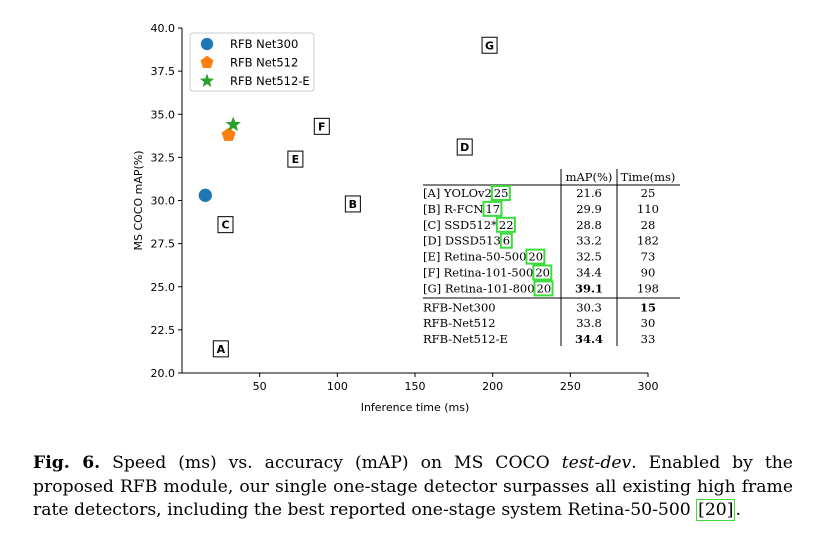 This screenshot has width=826, height=536. What do you see at coordinates (648, 386) in the screenshot?
I see `x-tick-label: 300` at bounding box center [648, 386].